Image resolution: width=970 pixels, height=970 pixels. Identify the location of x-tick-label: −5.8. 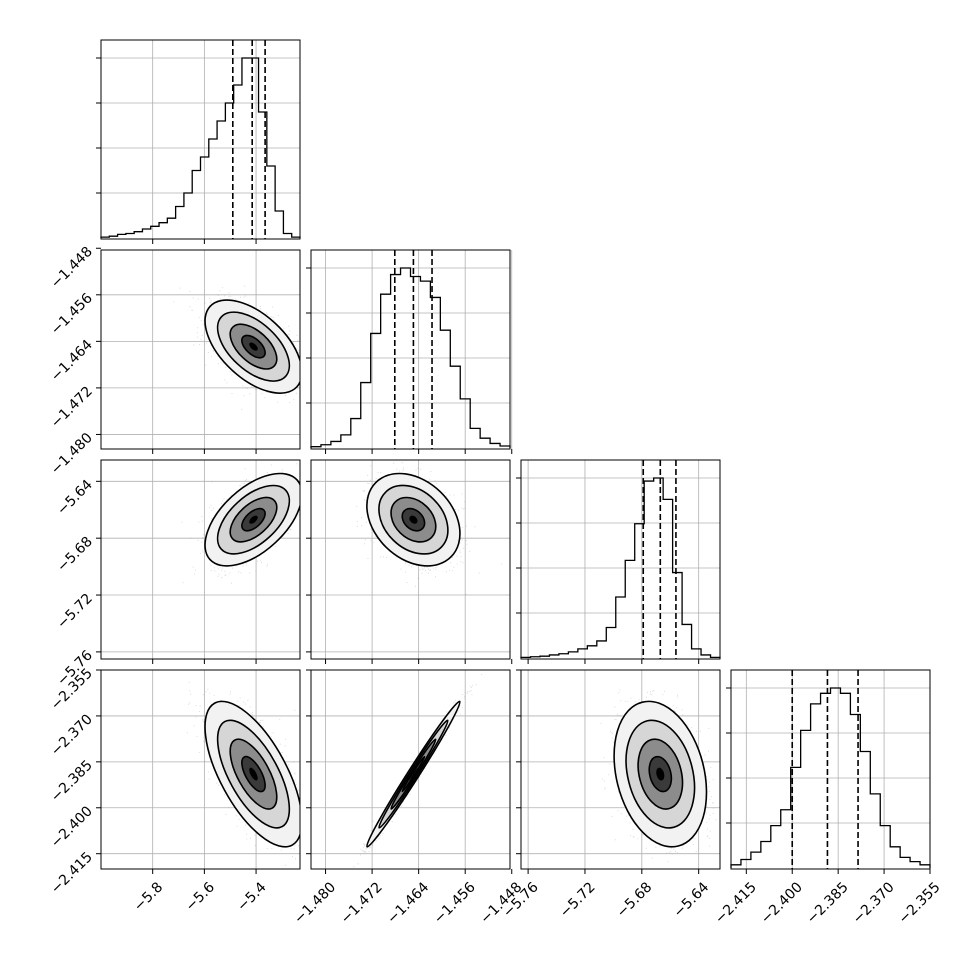
(148, 896).